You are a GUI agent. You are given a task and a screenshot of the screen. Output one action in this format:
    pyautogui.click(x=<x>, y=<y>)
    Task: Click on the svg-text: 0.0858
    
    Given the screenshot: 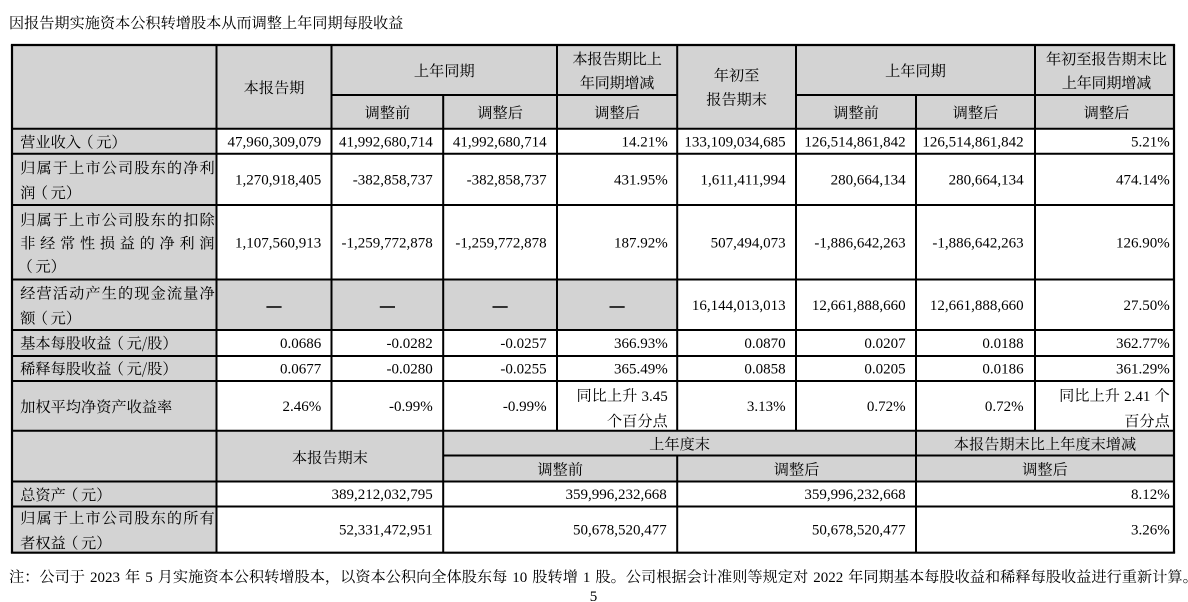 What is the action you would take?
    pyautogui.click(x=764, y=370)
    